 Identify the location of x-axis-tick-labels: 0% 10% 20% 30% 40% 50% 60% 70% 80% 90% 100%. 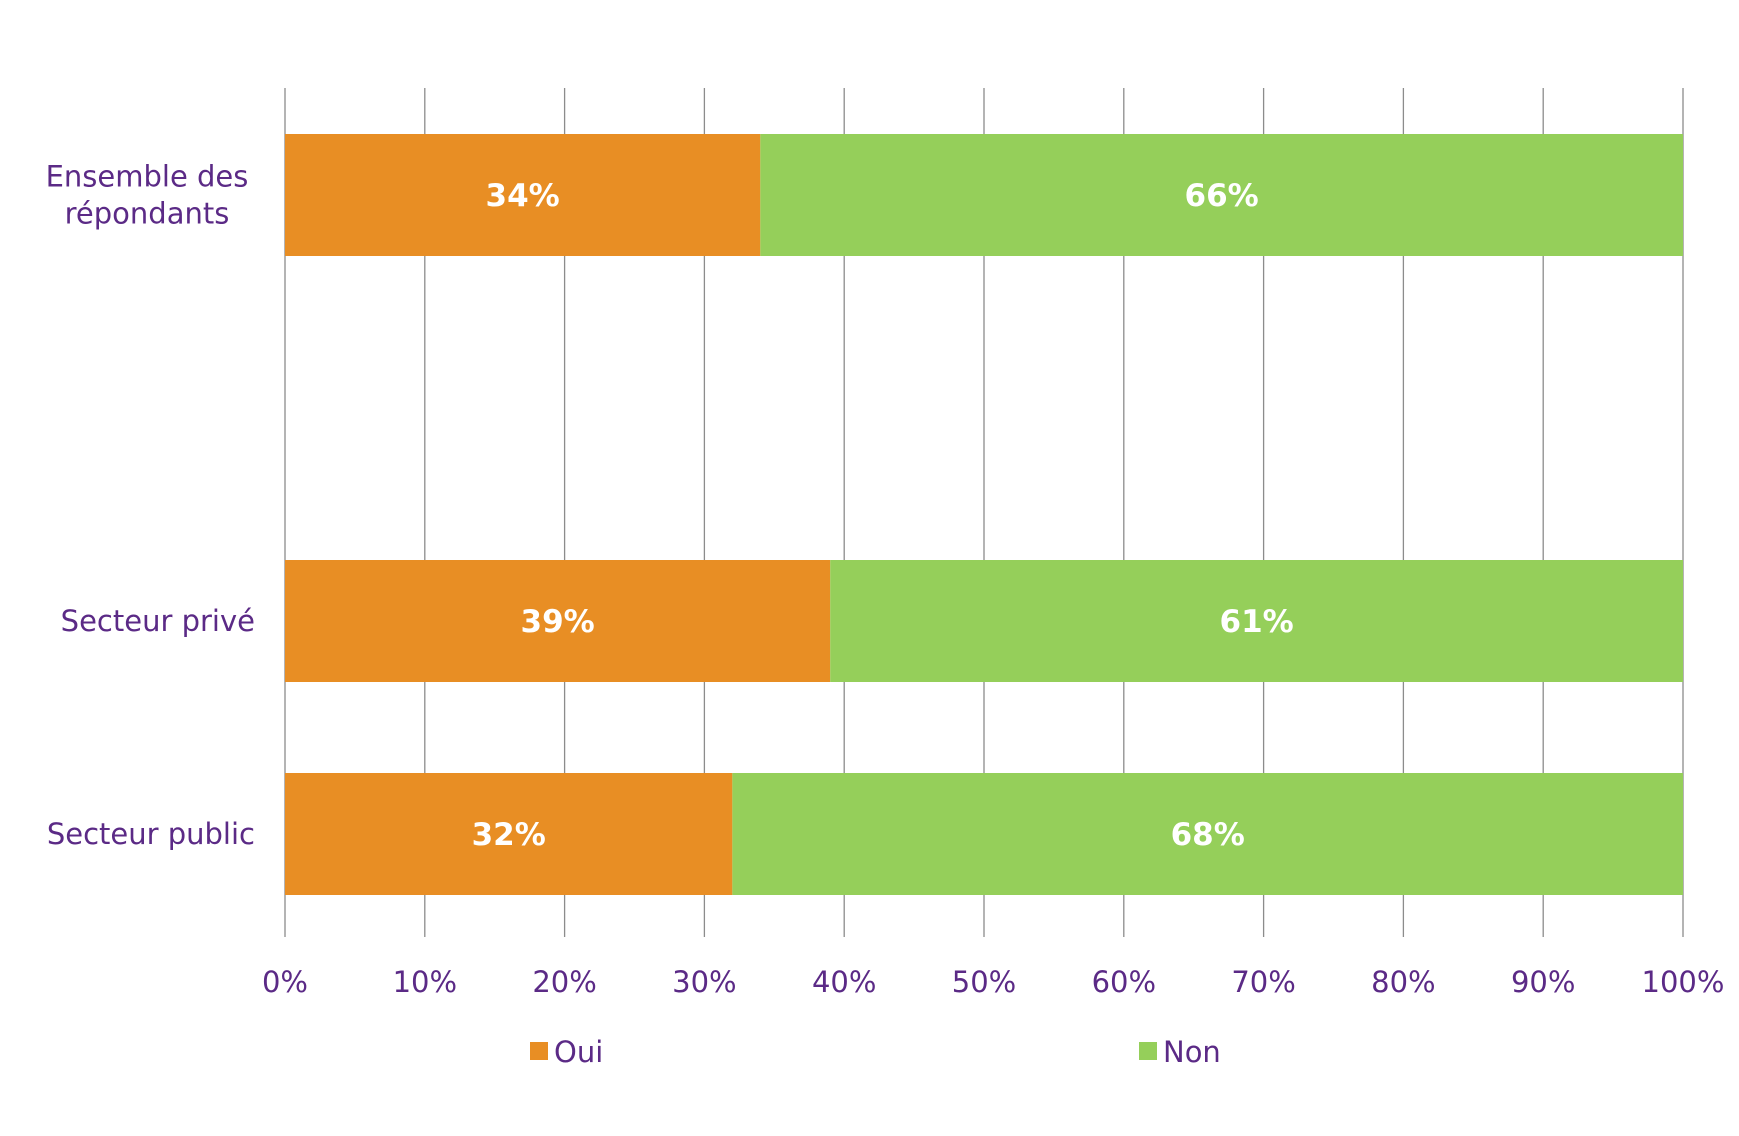
(993, 982).